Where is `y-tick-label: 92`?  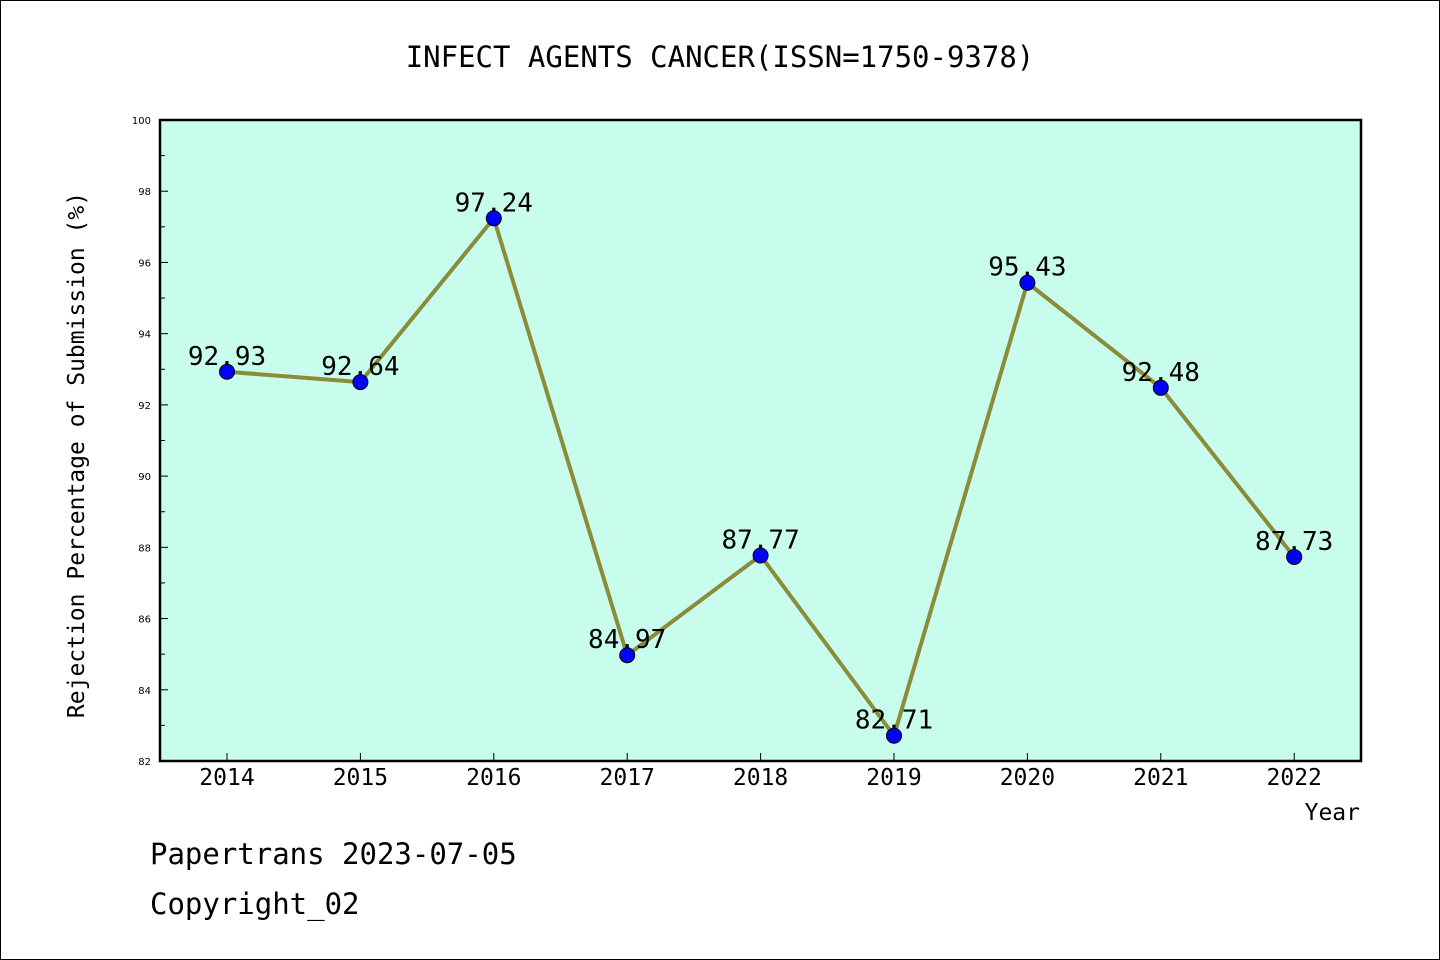 y-tick-label: 92 is located at coordinates (144, 406).